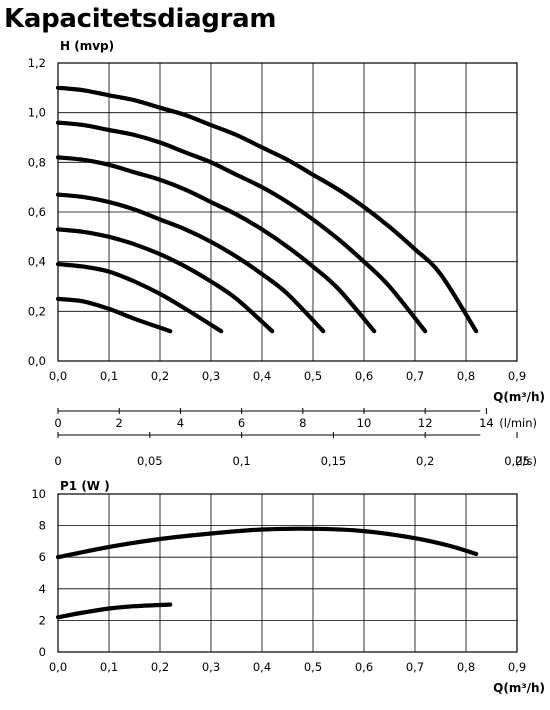 This screenshot has height=710, width=550. Describe the element at coordinates (37, 212) in the screenshot. I see `head-y-tick-label: 0,6` at that location.